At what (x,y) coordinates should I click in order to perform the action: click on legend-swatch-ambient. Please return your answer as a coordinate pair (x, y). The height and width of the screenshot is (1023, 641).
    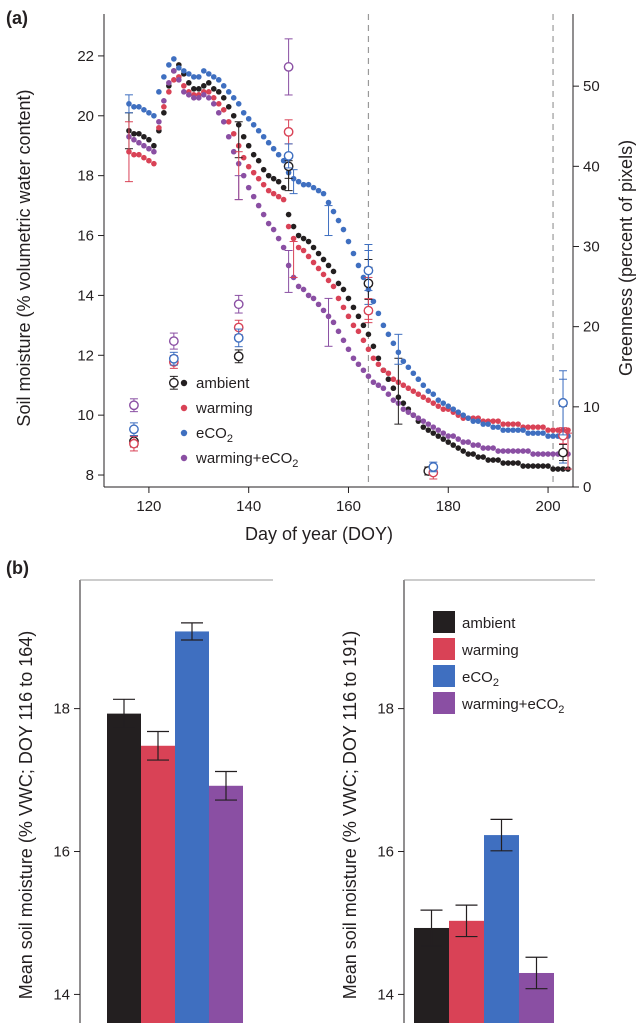
    Looking at the image, I should click on (444, 622).